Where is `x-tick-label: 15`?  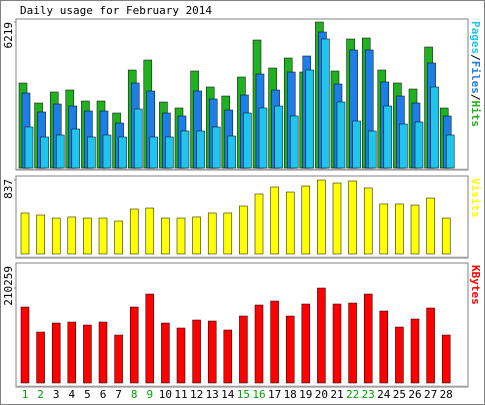 x-tick-label: 15 is located at coordinates (243, 394).